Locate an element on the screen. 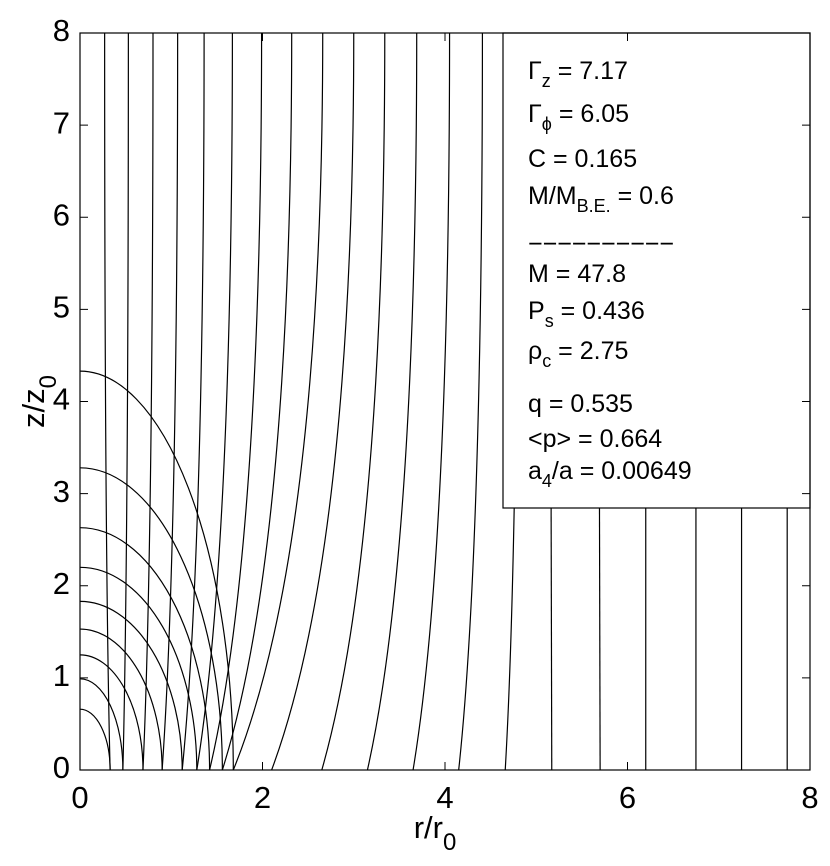 The height and width of the screenshot is (866, 830). y-tick-label: 4 is located at coordinates (61, 399).